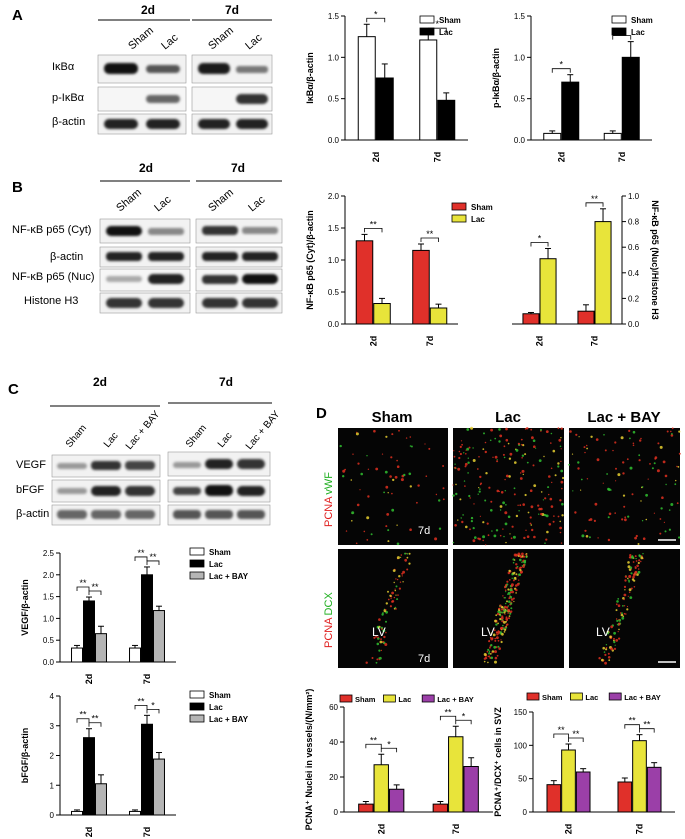 The width and height of the screenshot is (685, 839). I want to click on bar-sham-2d, so click(531, 319).